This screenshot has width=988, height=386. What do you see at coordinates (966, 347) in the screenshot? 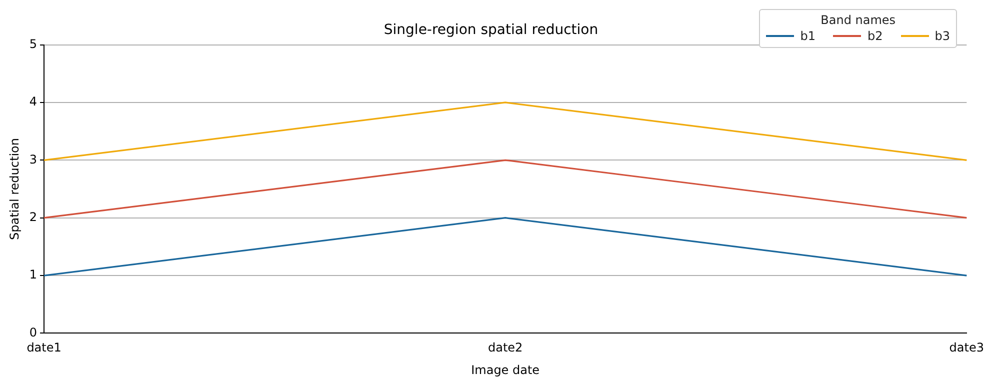
I see `x-tick-label: date3` at bounding box center [966, 347].